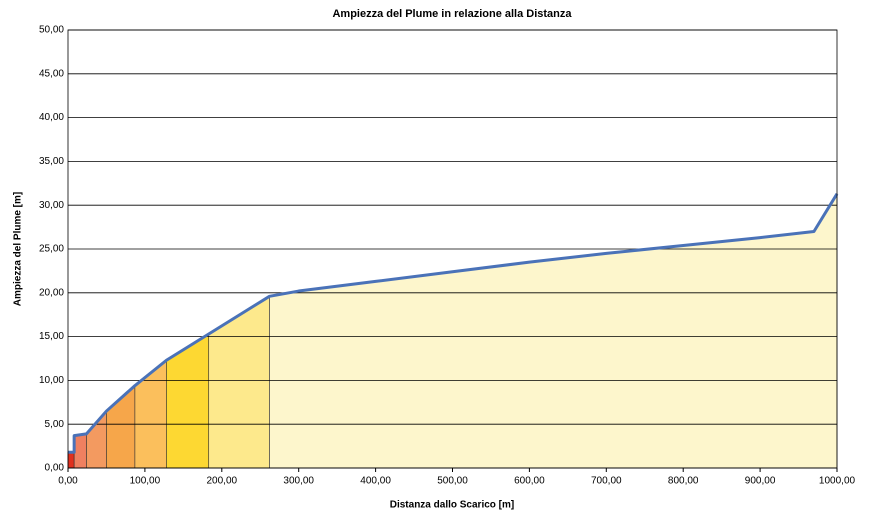 Image resolution: width=869 pixels, height=520 pixels. What do you see at coordinates (760, 481) in the screenshot?
I see `x-tick-label: 900,00` at bounding box center [760, 481].